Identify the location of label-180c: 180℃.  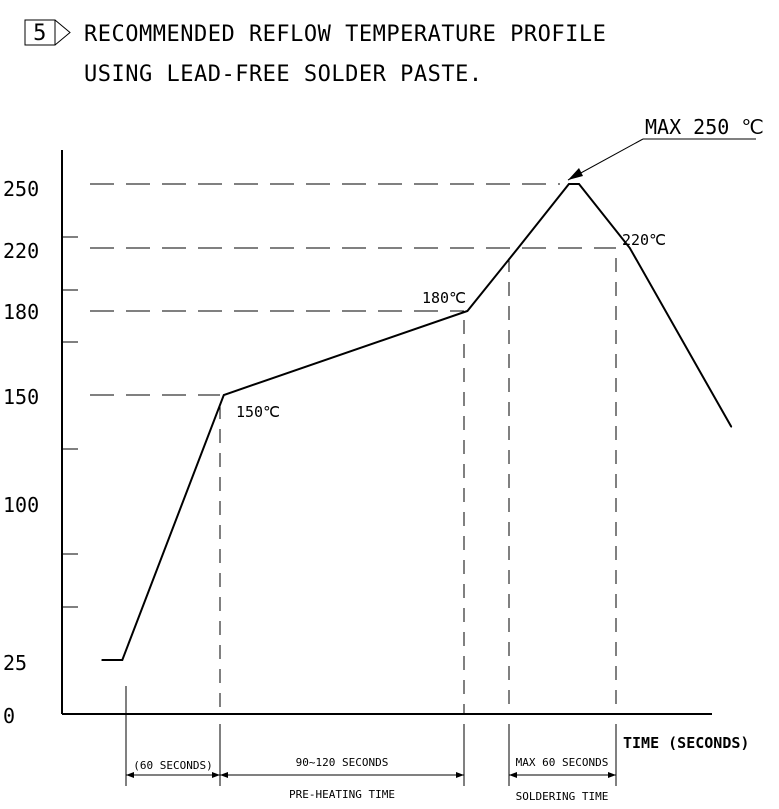
(444, 298).